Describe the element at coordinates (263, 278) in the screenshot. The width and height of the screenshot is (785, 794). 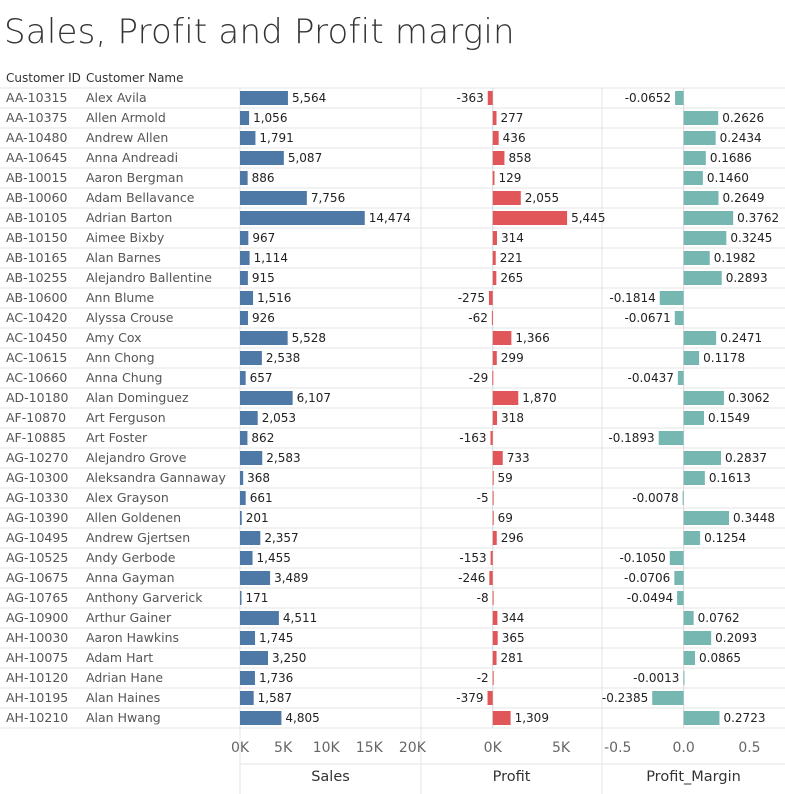
I see `sales-data-label: 915` at that location.